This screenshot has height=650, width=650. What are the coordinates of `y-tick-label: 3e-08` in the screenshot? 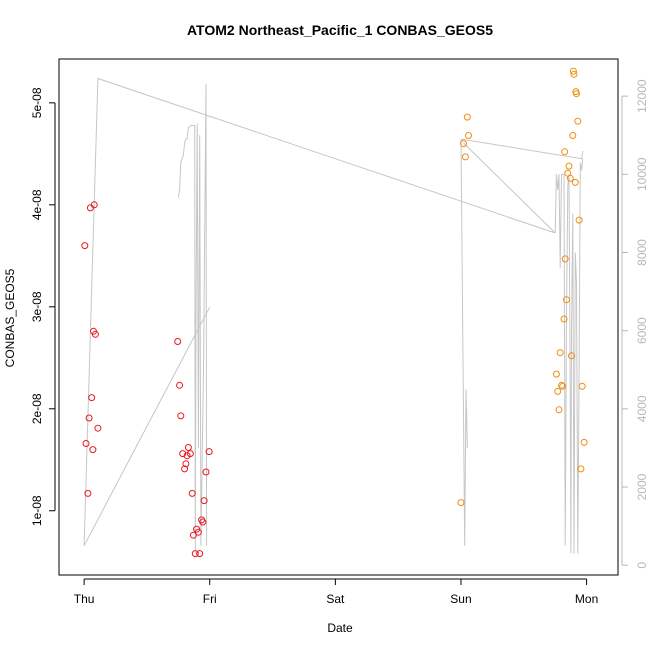 It's located at (37, 306).